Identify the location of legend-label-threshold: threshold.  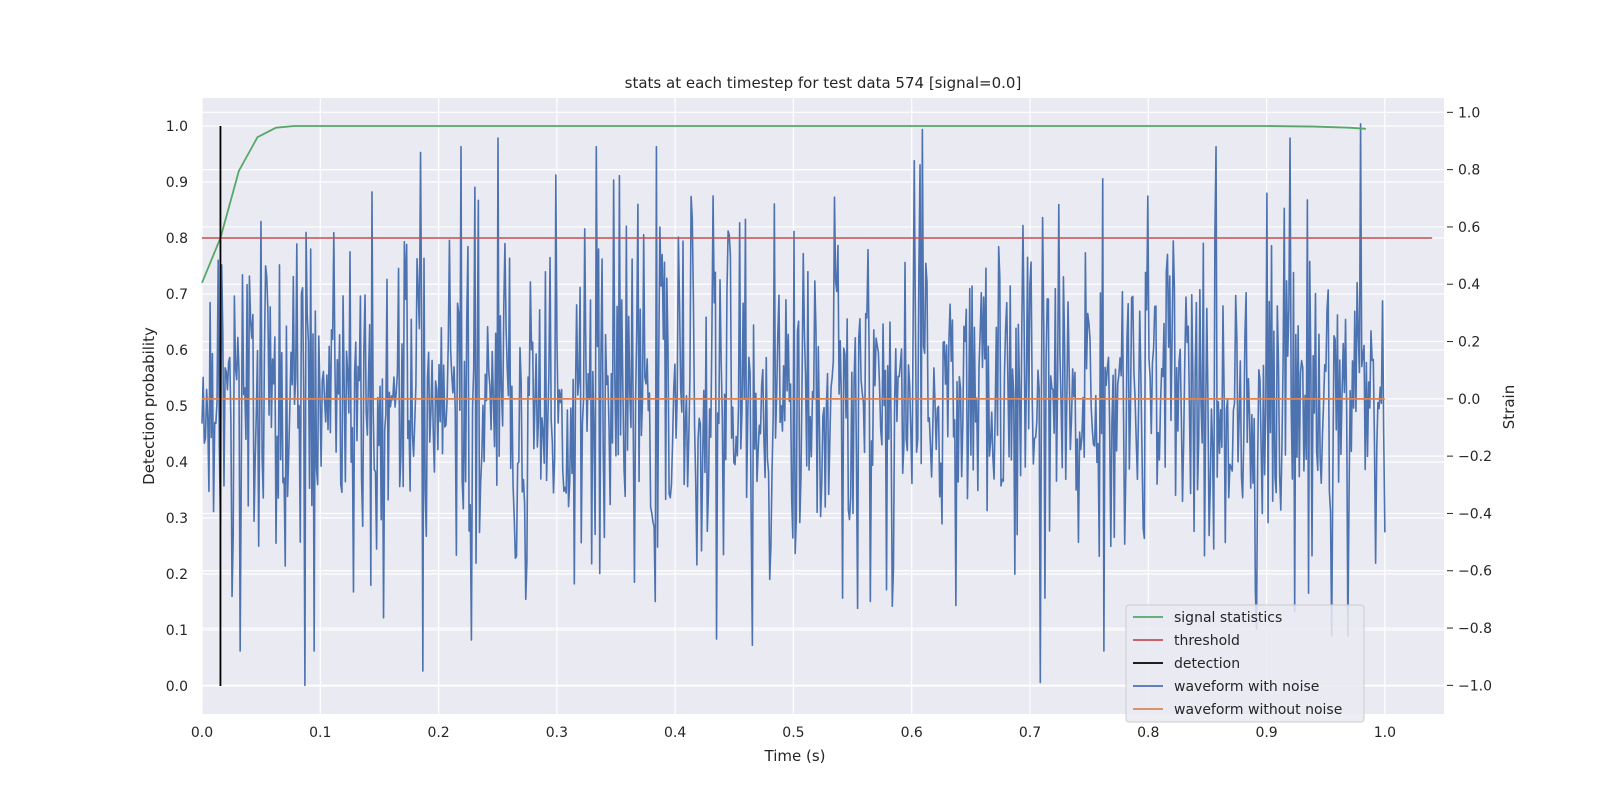
(1207, 641).